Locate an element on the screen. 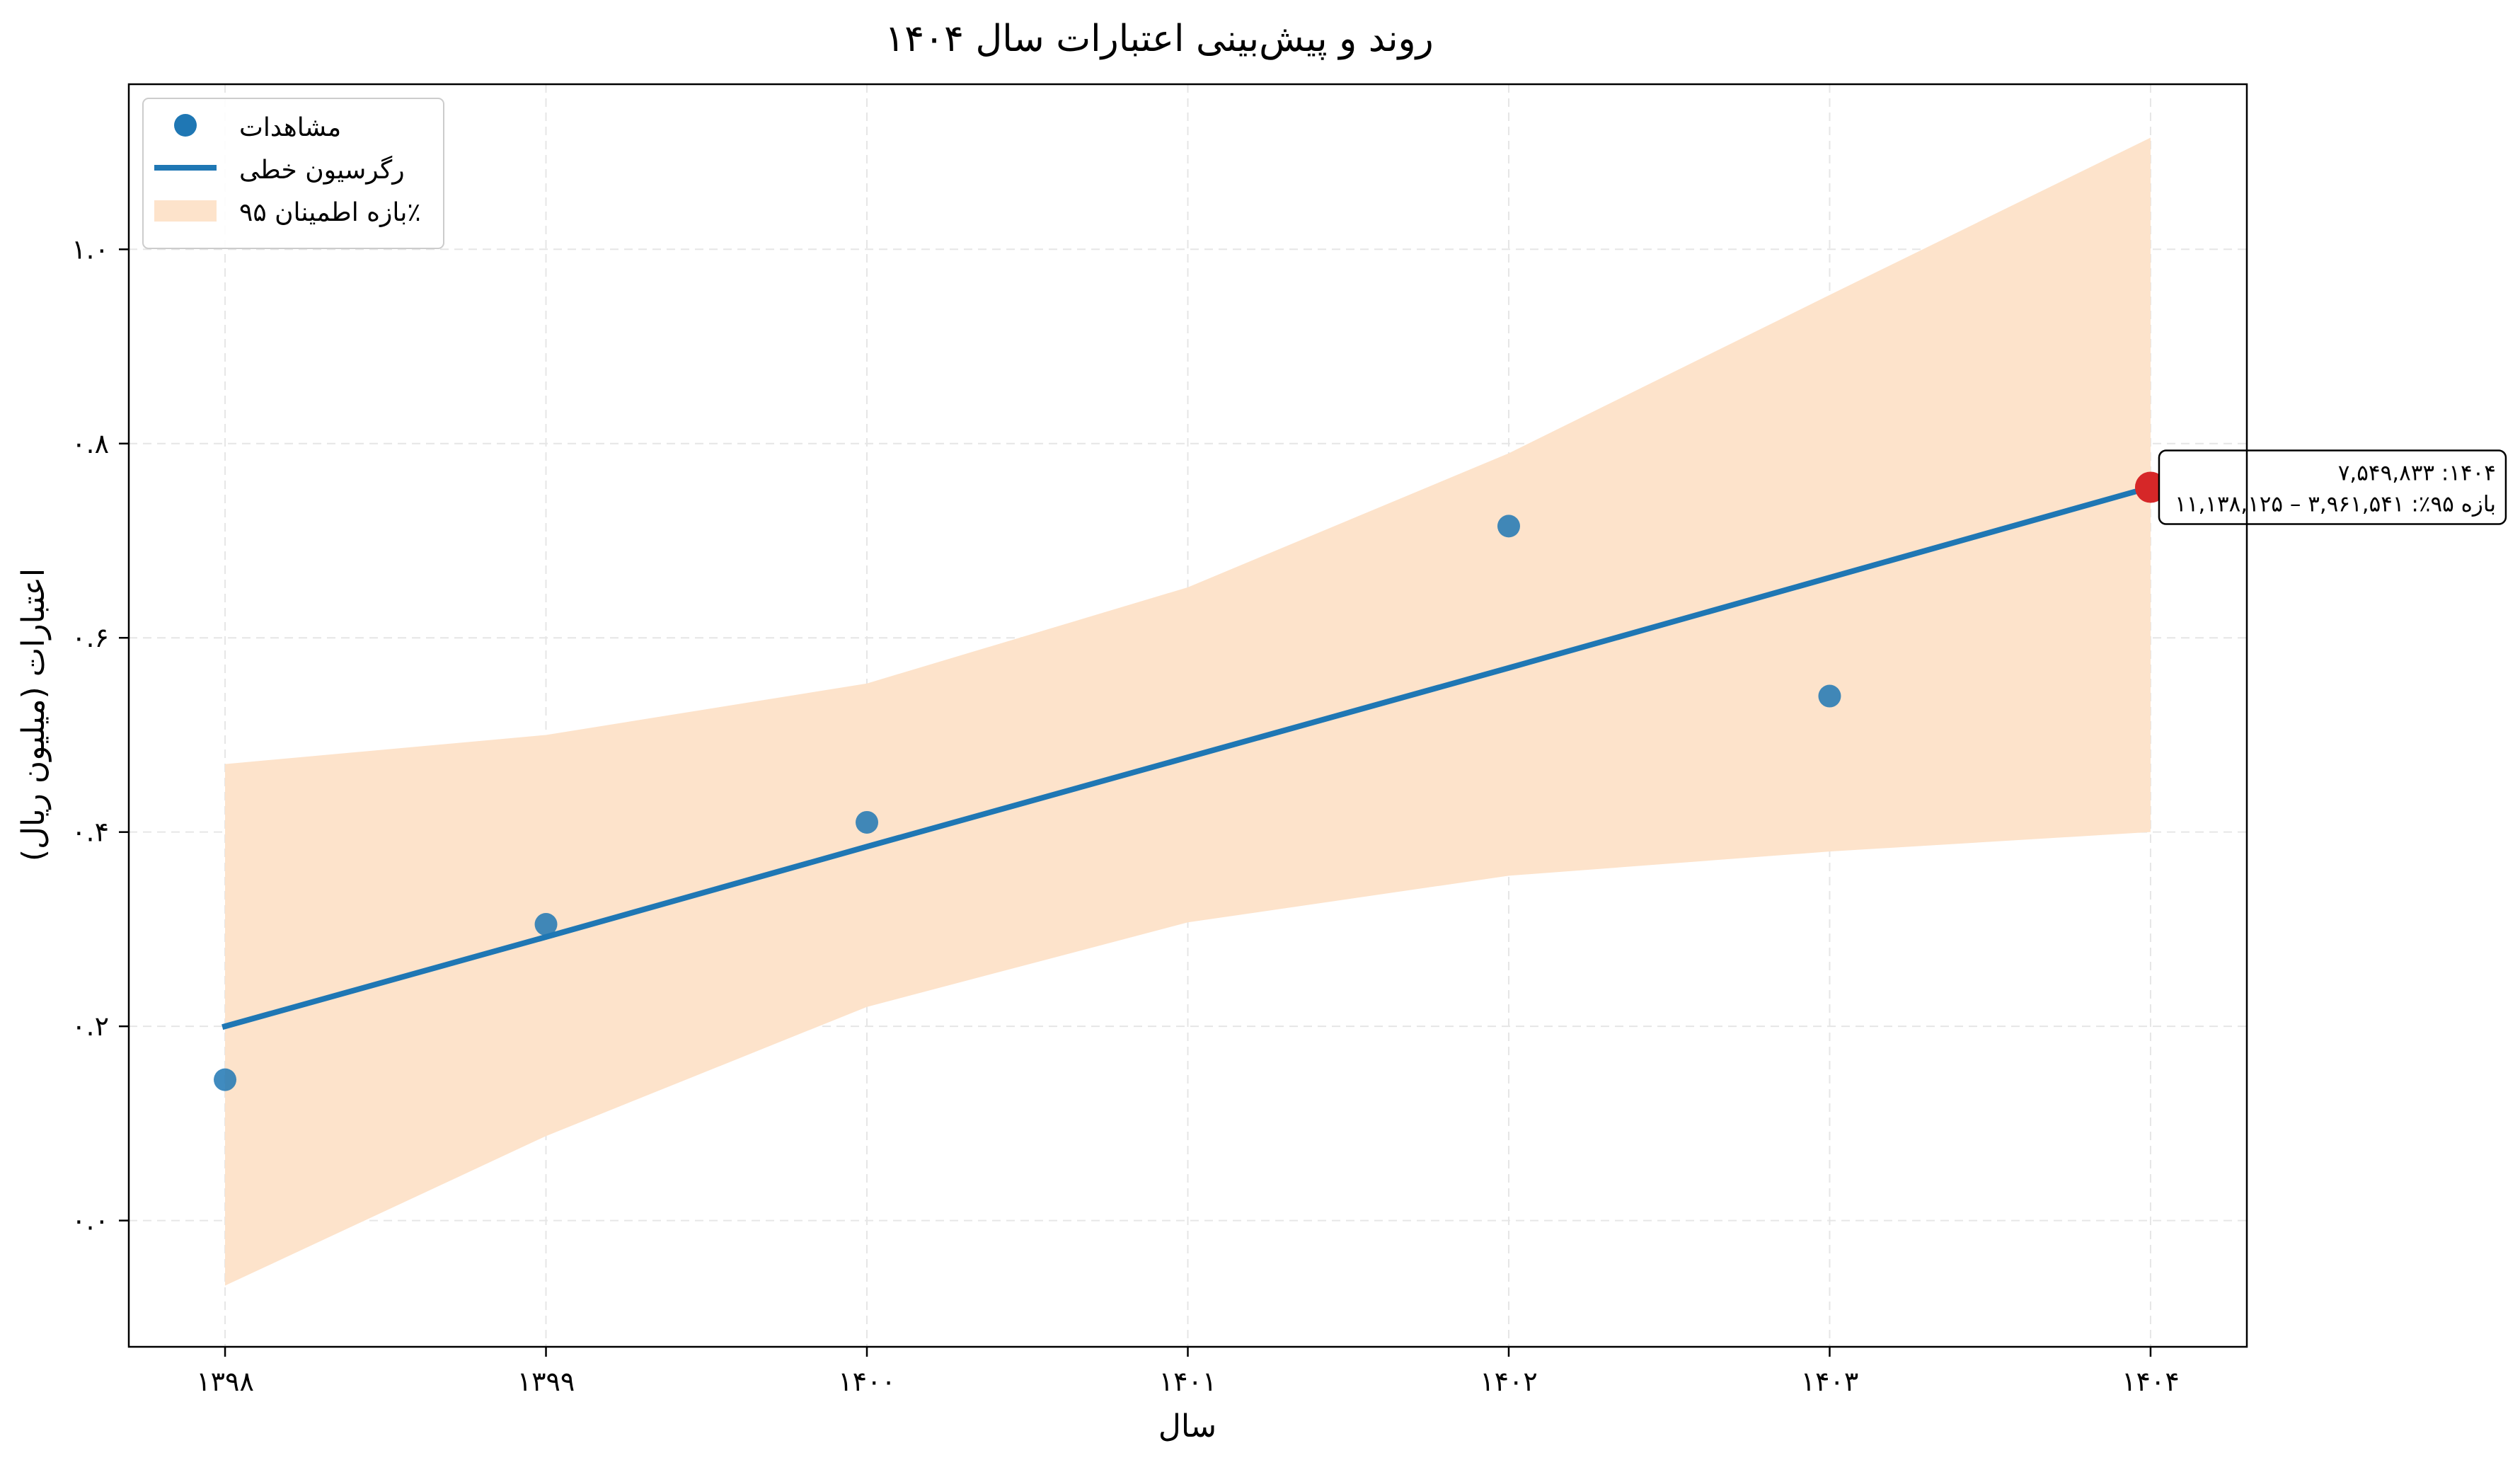  legend-regression-label: رگرسیون خطی is located at coordinates (322, 170).